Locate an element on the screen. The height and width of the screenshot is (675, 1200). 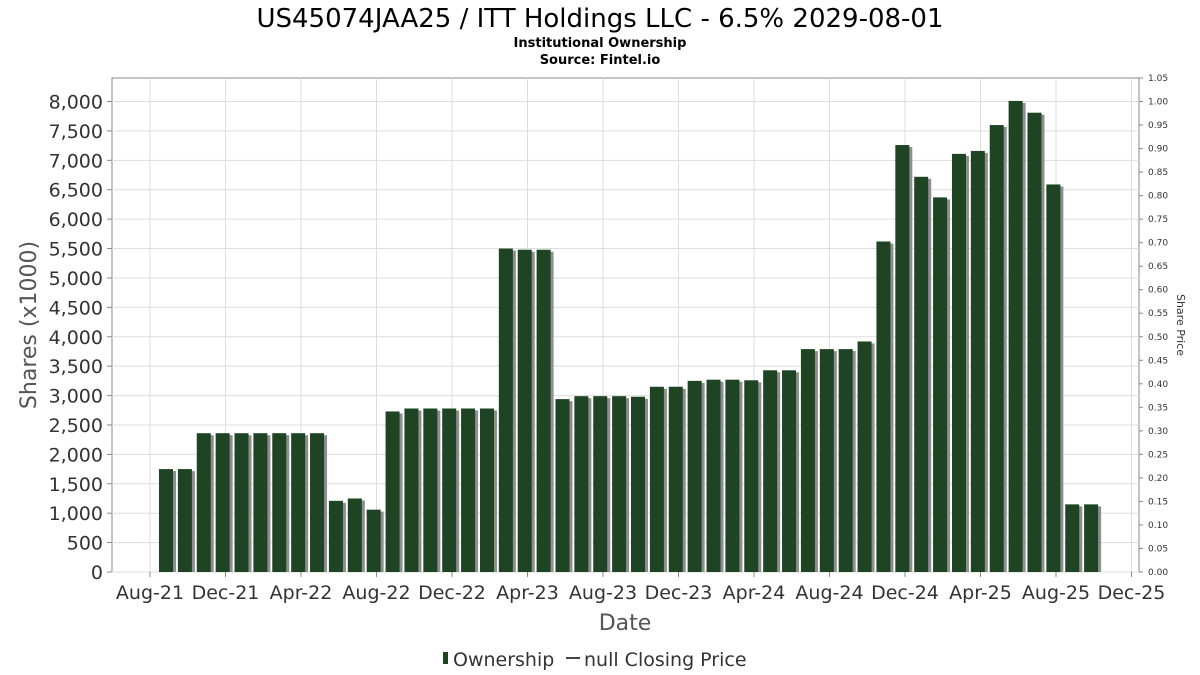
y2-tick-label: 0.45 is located at coordinates (1158, 361).